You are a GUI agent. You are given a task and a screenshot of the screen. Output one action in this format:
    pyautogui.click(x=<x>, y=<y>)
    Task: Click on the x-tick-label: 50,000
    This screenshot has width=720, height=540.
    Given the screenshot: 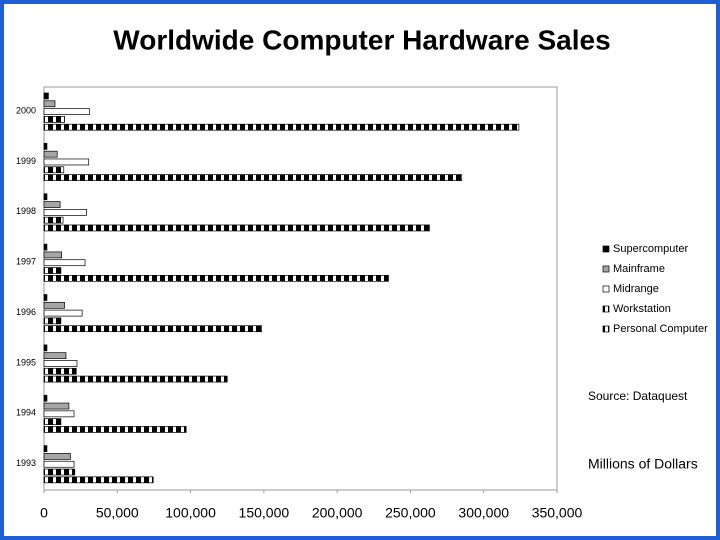 What is the action you would take?
    pyautogui.click(x=117, y=513)
    